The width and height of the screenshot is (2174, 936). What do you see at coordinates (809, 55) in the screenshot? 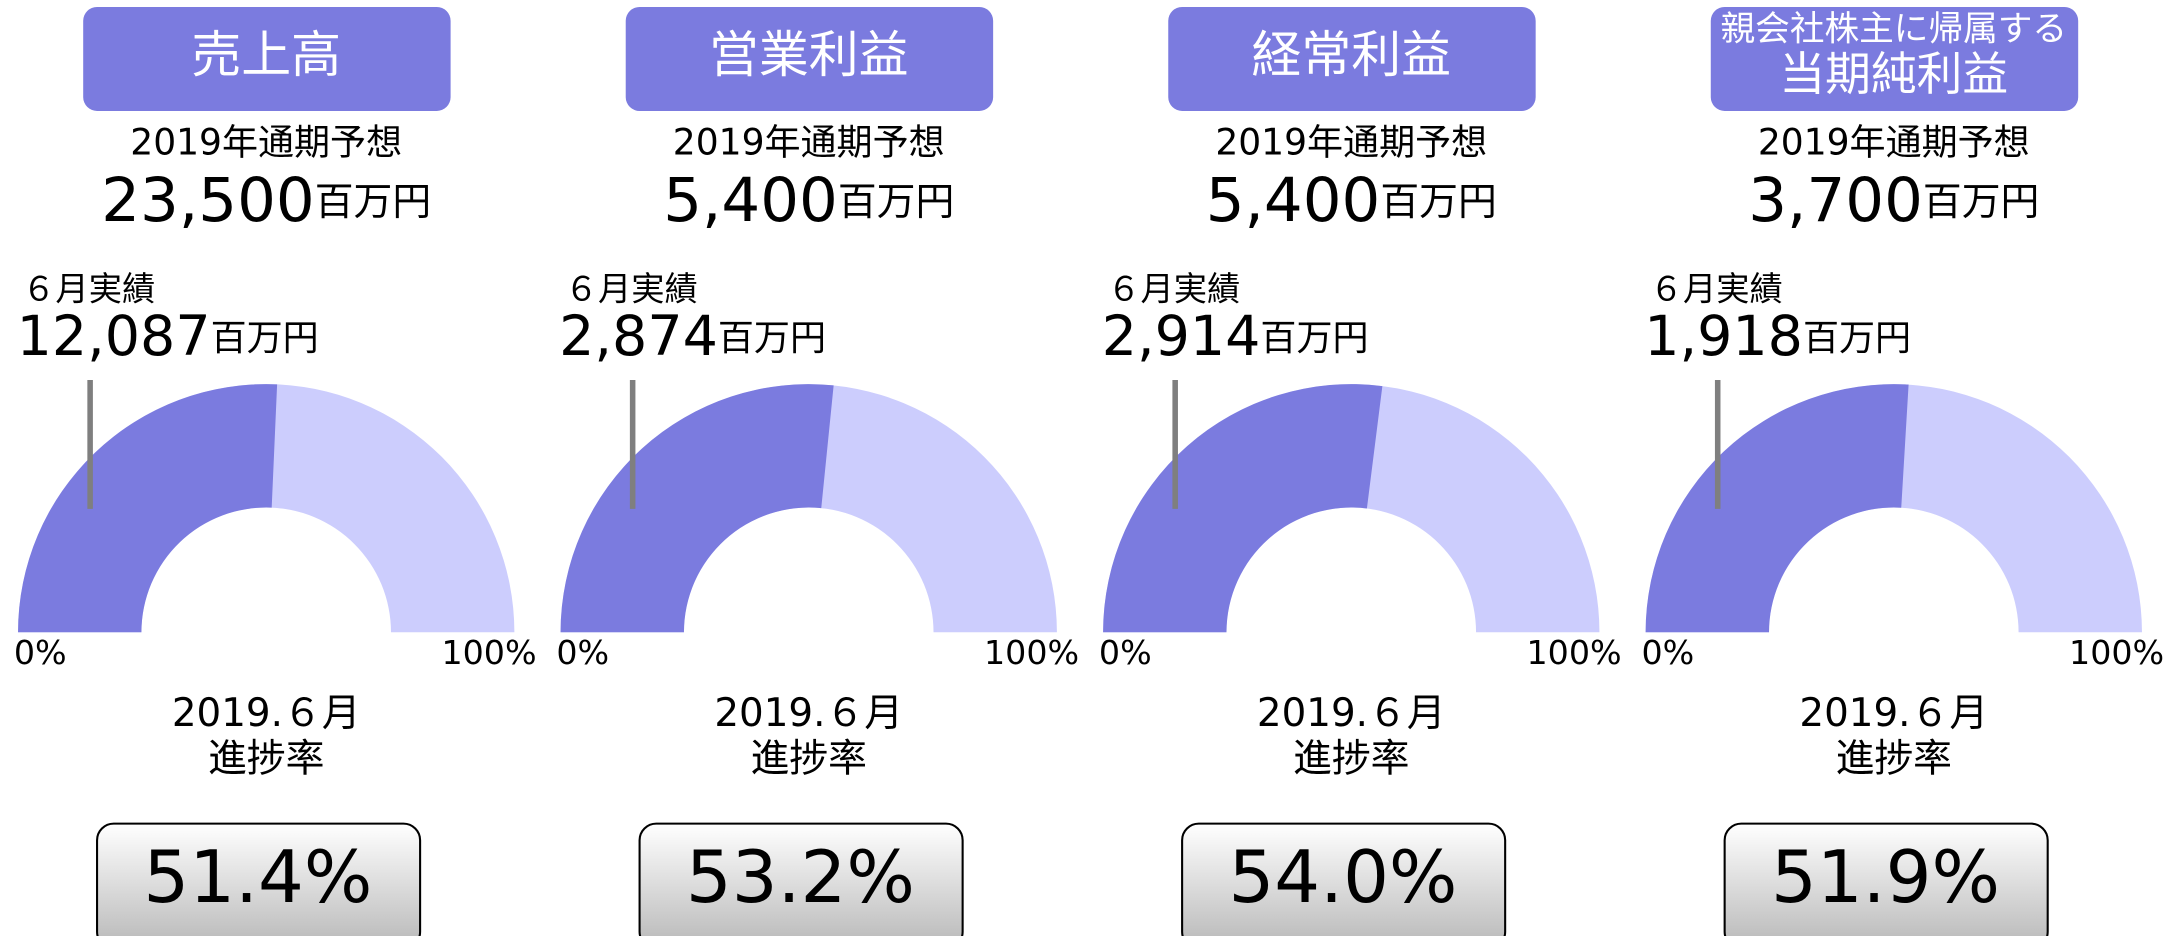
I see `title: 営業利益` at bounding box center [809, 55].